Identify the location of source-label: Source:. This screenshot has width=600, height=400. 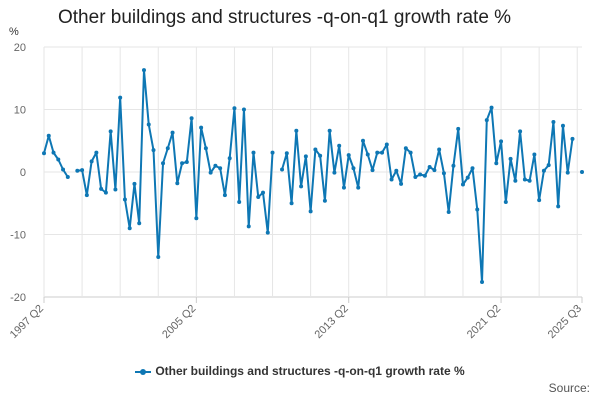
(569, 388).